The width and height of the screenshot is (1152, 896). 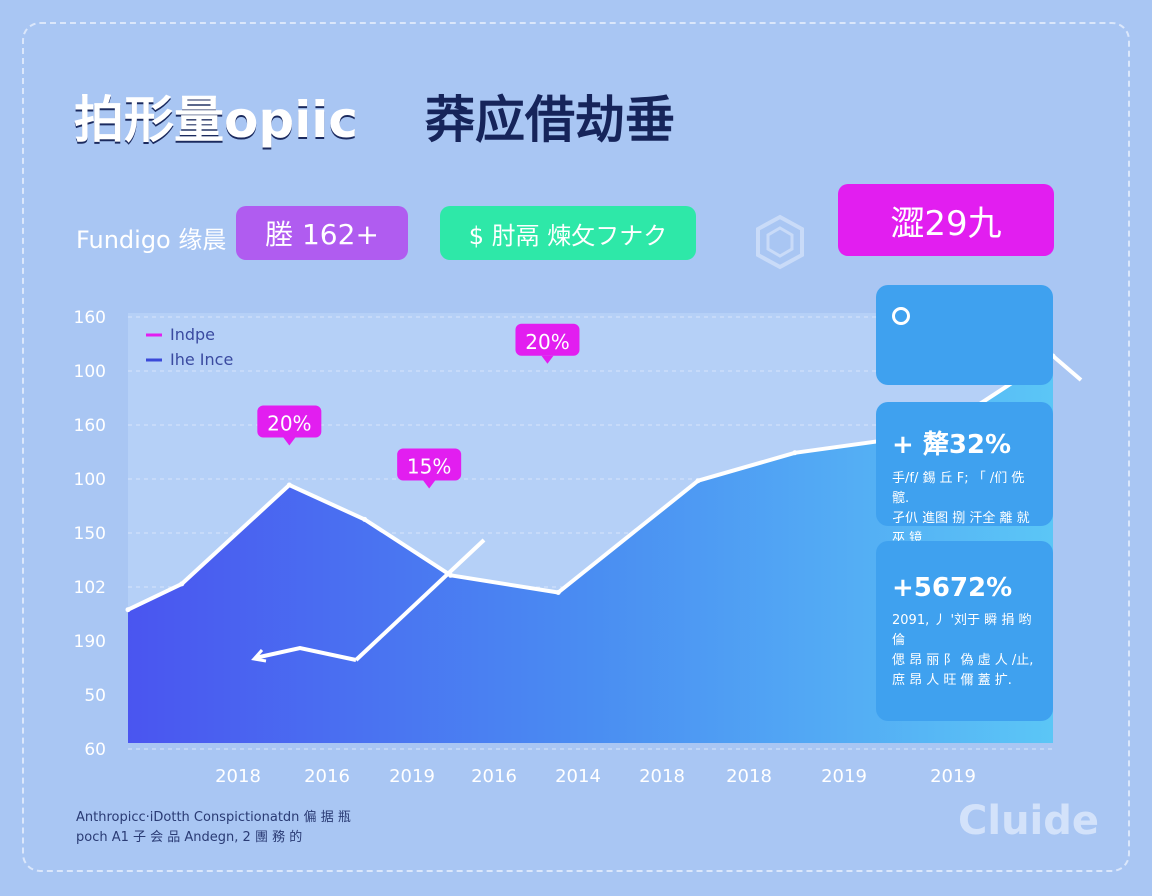 What do you see at coordinates (213, 817) in the screenshot?
I see `footer-line: Anthropicc·iDotth Conspictionatdn 偏 据 瓶` at bounding box center [213, 817].